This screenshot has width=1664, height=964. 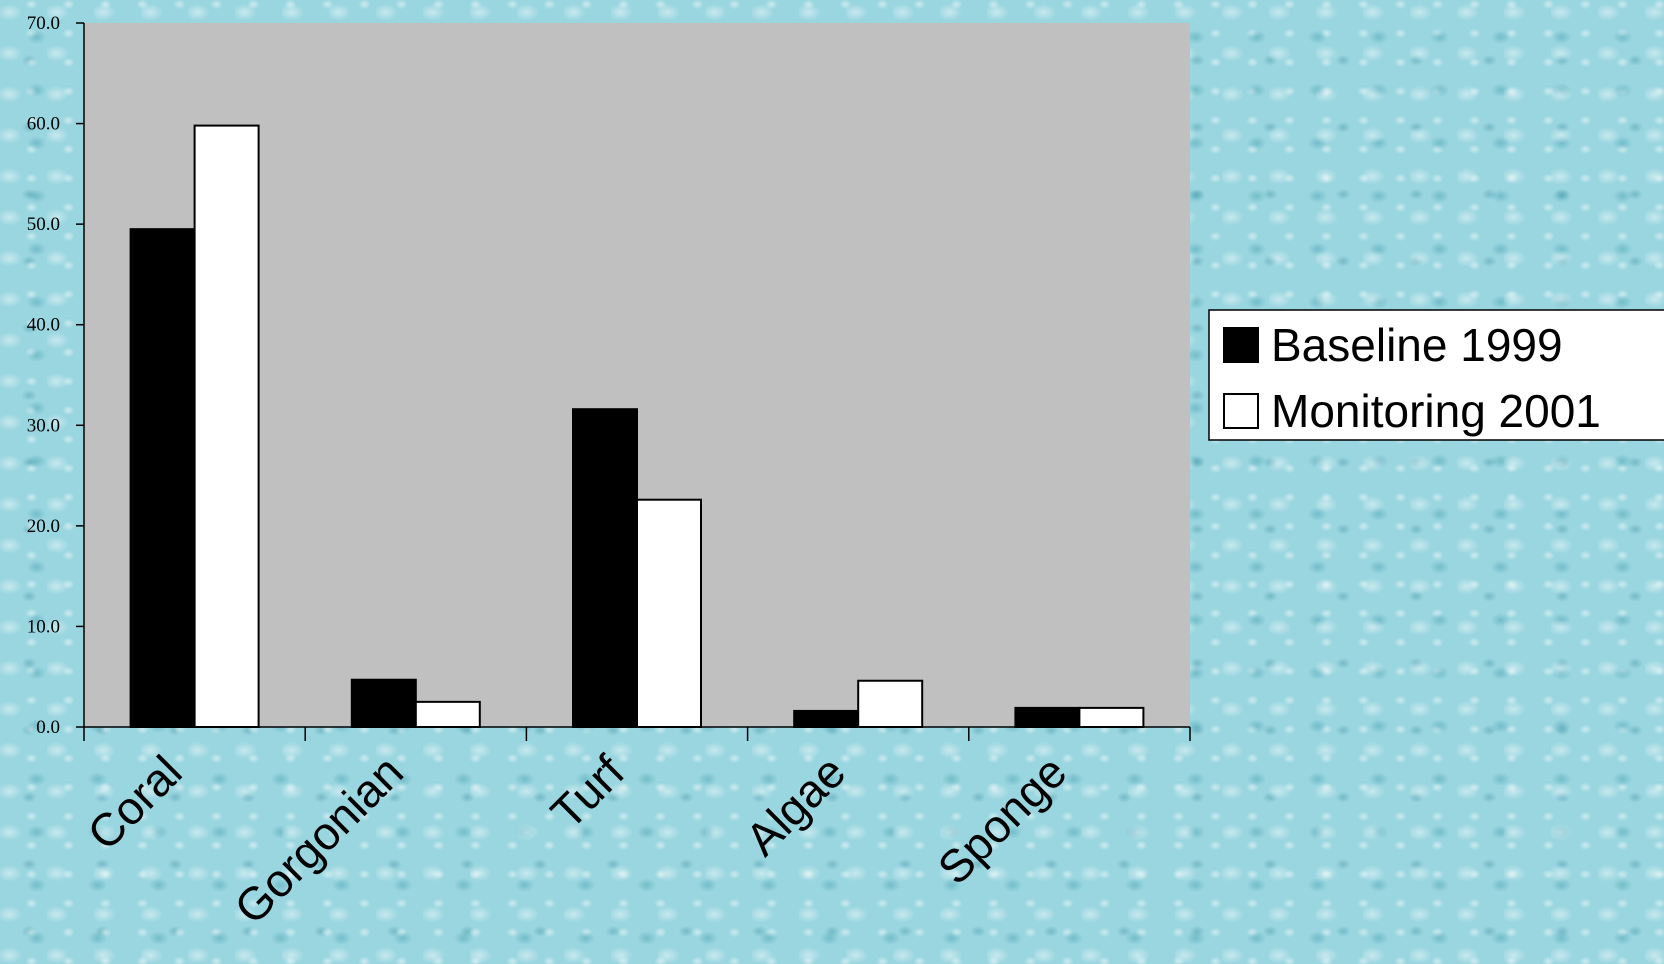 What do you see at coordinates (795, 805) in the screenshot?
I see `x-tick-label-algae: Algae` at bounding box center [795, 805].